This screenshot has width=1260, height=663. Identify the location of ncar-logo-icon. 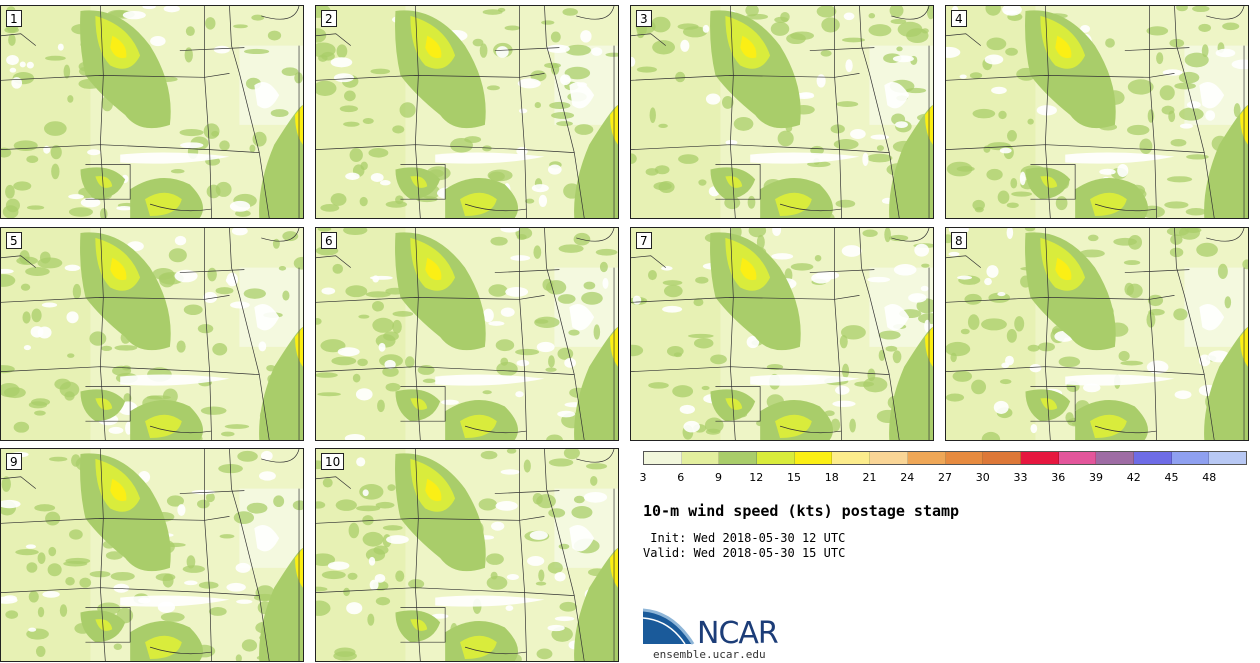
(669, 626).